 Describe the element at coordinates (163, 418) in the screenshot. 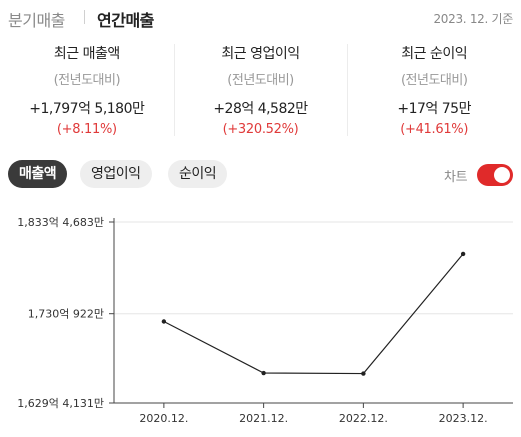

I see `x-tick-label: 2020.12.` at that location.